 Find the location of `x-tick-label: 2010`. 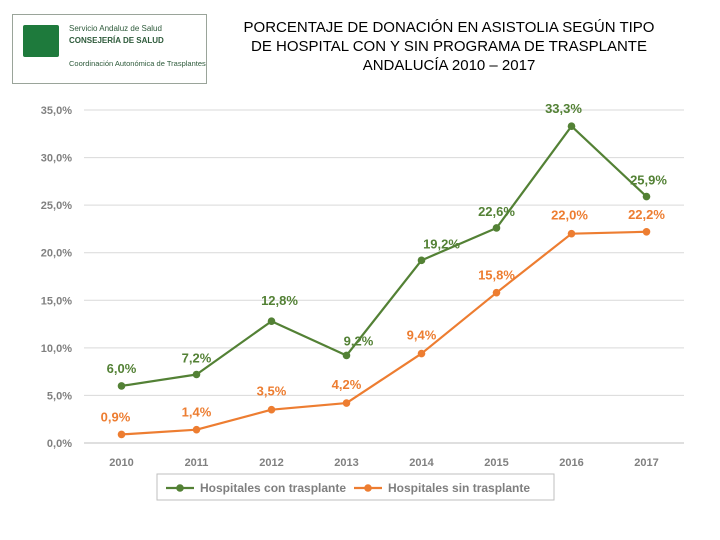

x-tick-label: 2010 is located at coordinates (121, 463).